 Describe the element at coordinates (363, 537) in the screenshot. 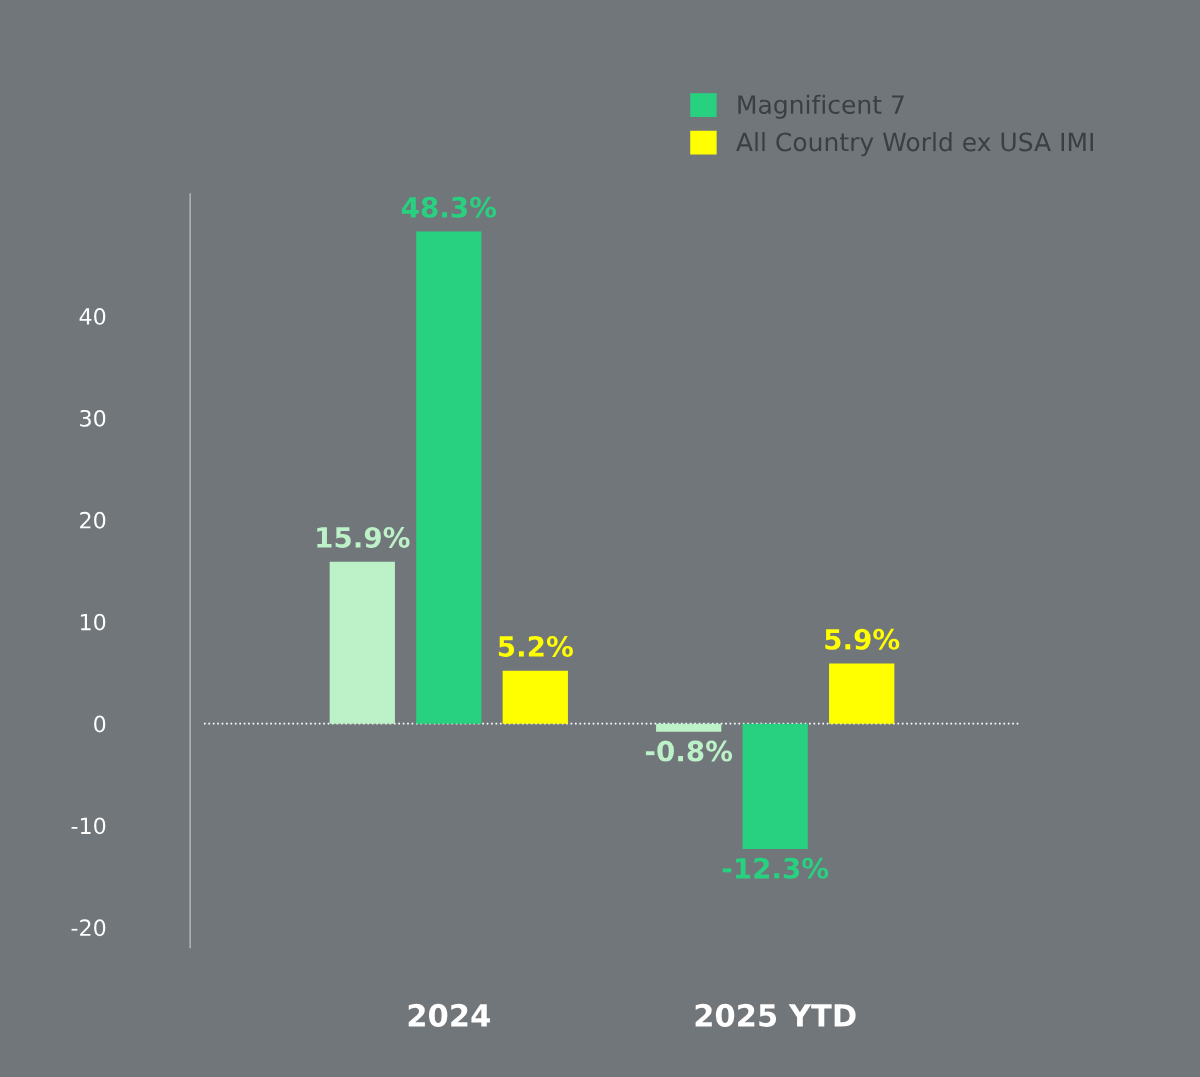

I see `data-label: 15.9%` at that location.